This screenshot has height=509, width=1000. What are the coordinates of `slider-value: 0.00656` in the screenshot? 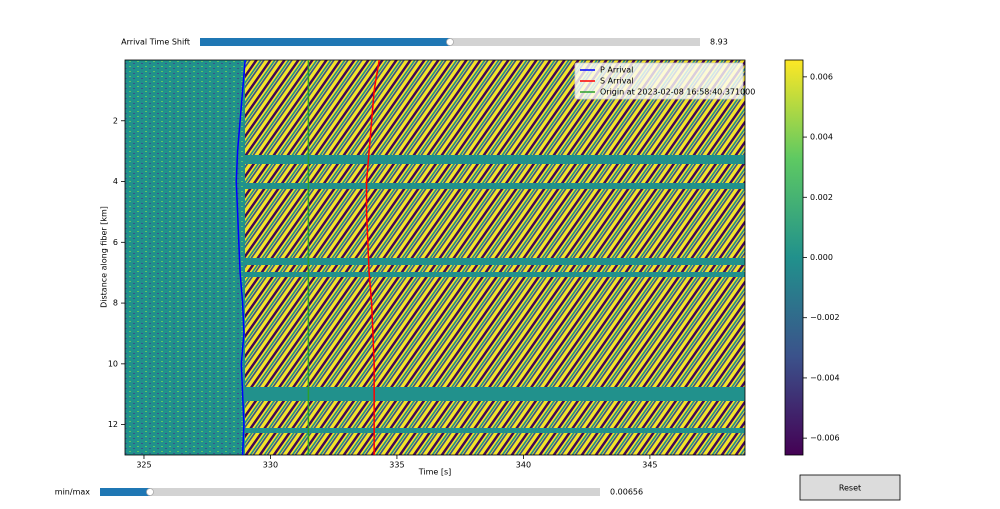 It's located at (626, 492).